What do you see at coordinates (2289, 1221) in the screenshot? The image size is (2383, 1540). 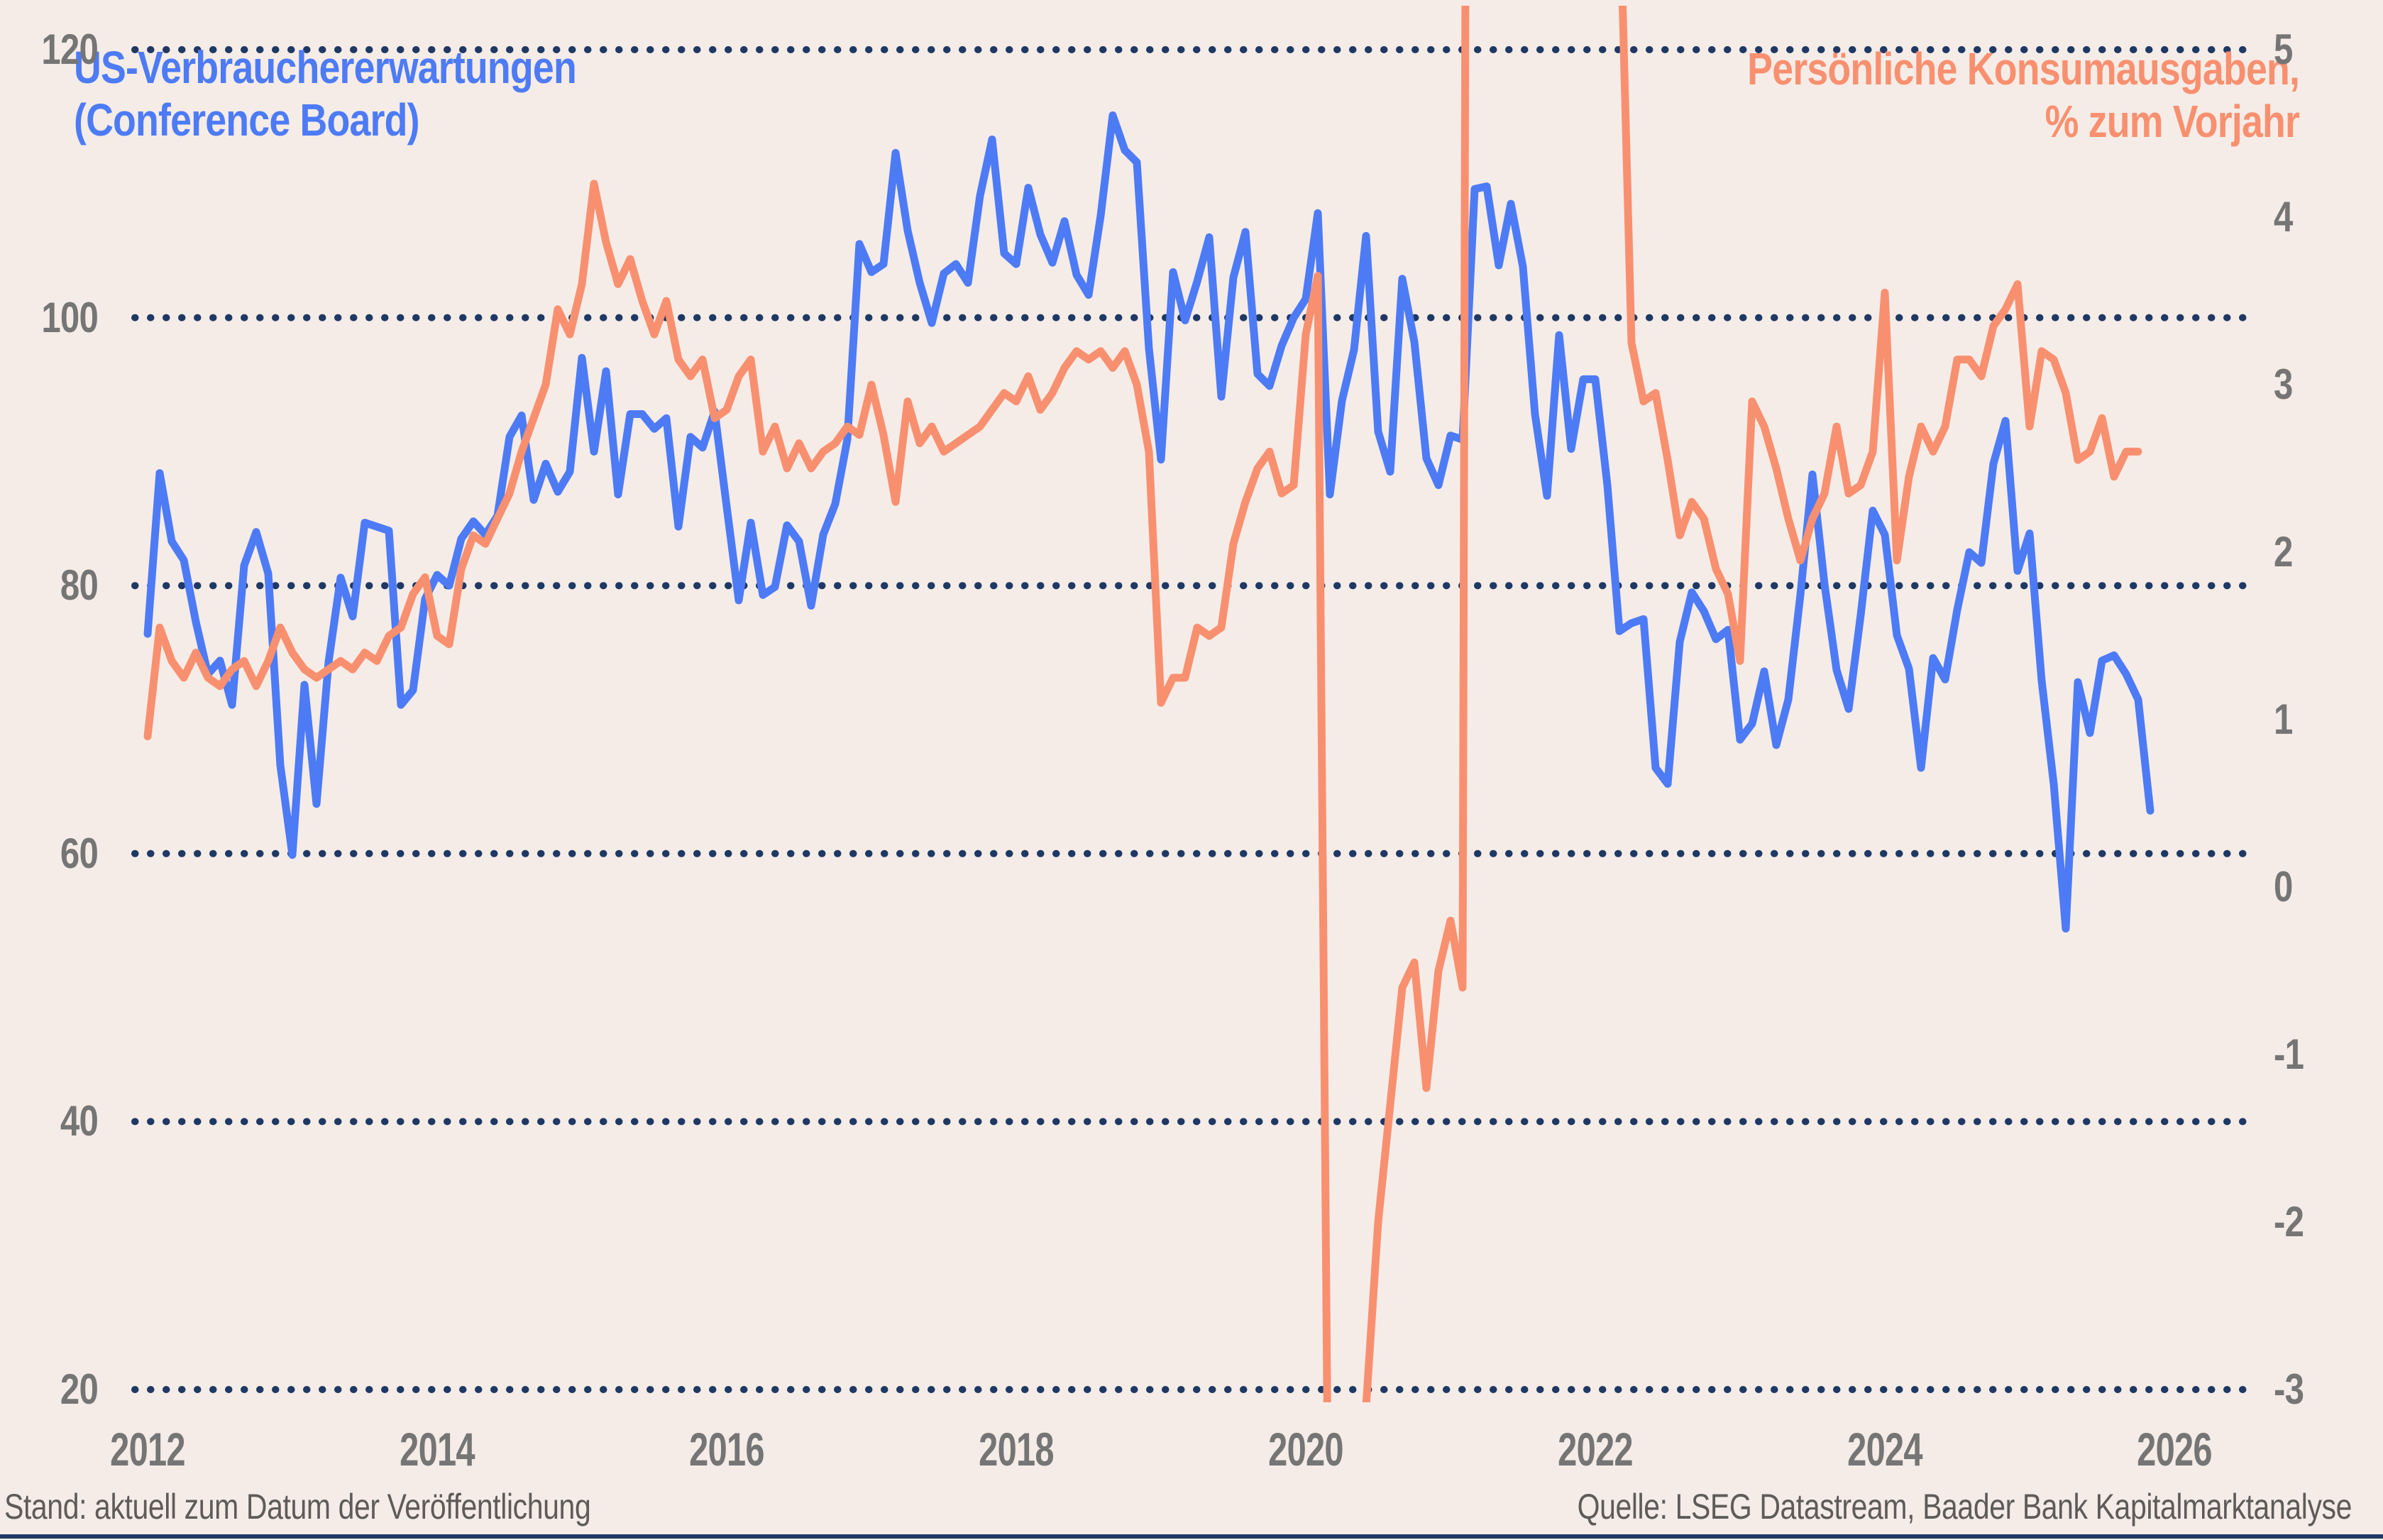 I see `right-axis-tick: -2` at bounding box center [2289, 1221].